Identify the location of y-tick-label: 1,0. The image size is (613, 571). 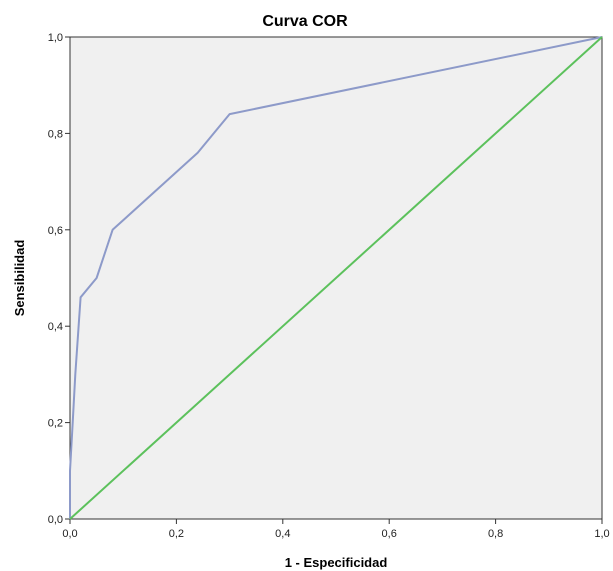
(55, 38).